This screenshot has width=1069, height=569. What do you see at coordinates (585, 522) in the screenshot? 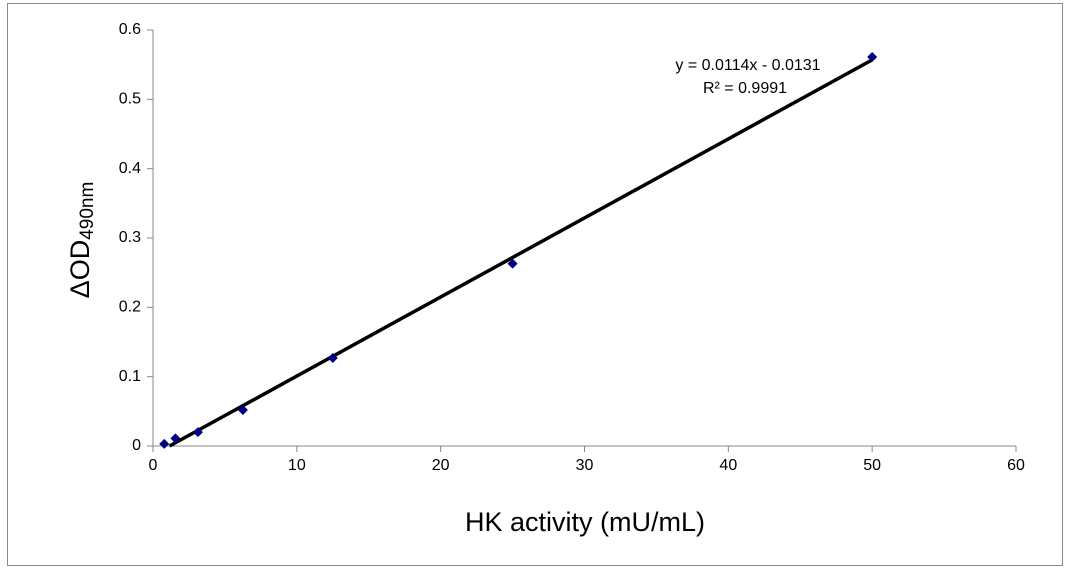
I see `x-axis-title: HK activity (mU/mL)` at bounding box center [585, 522].